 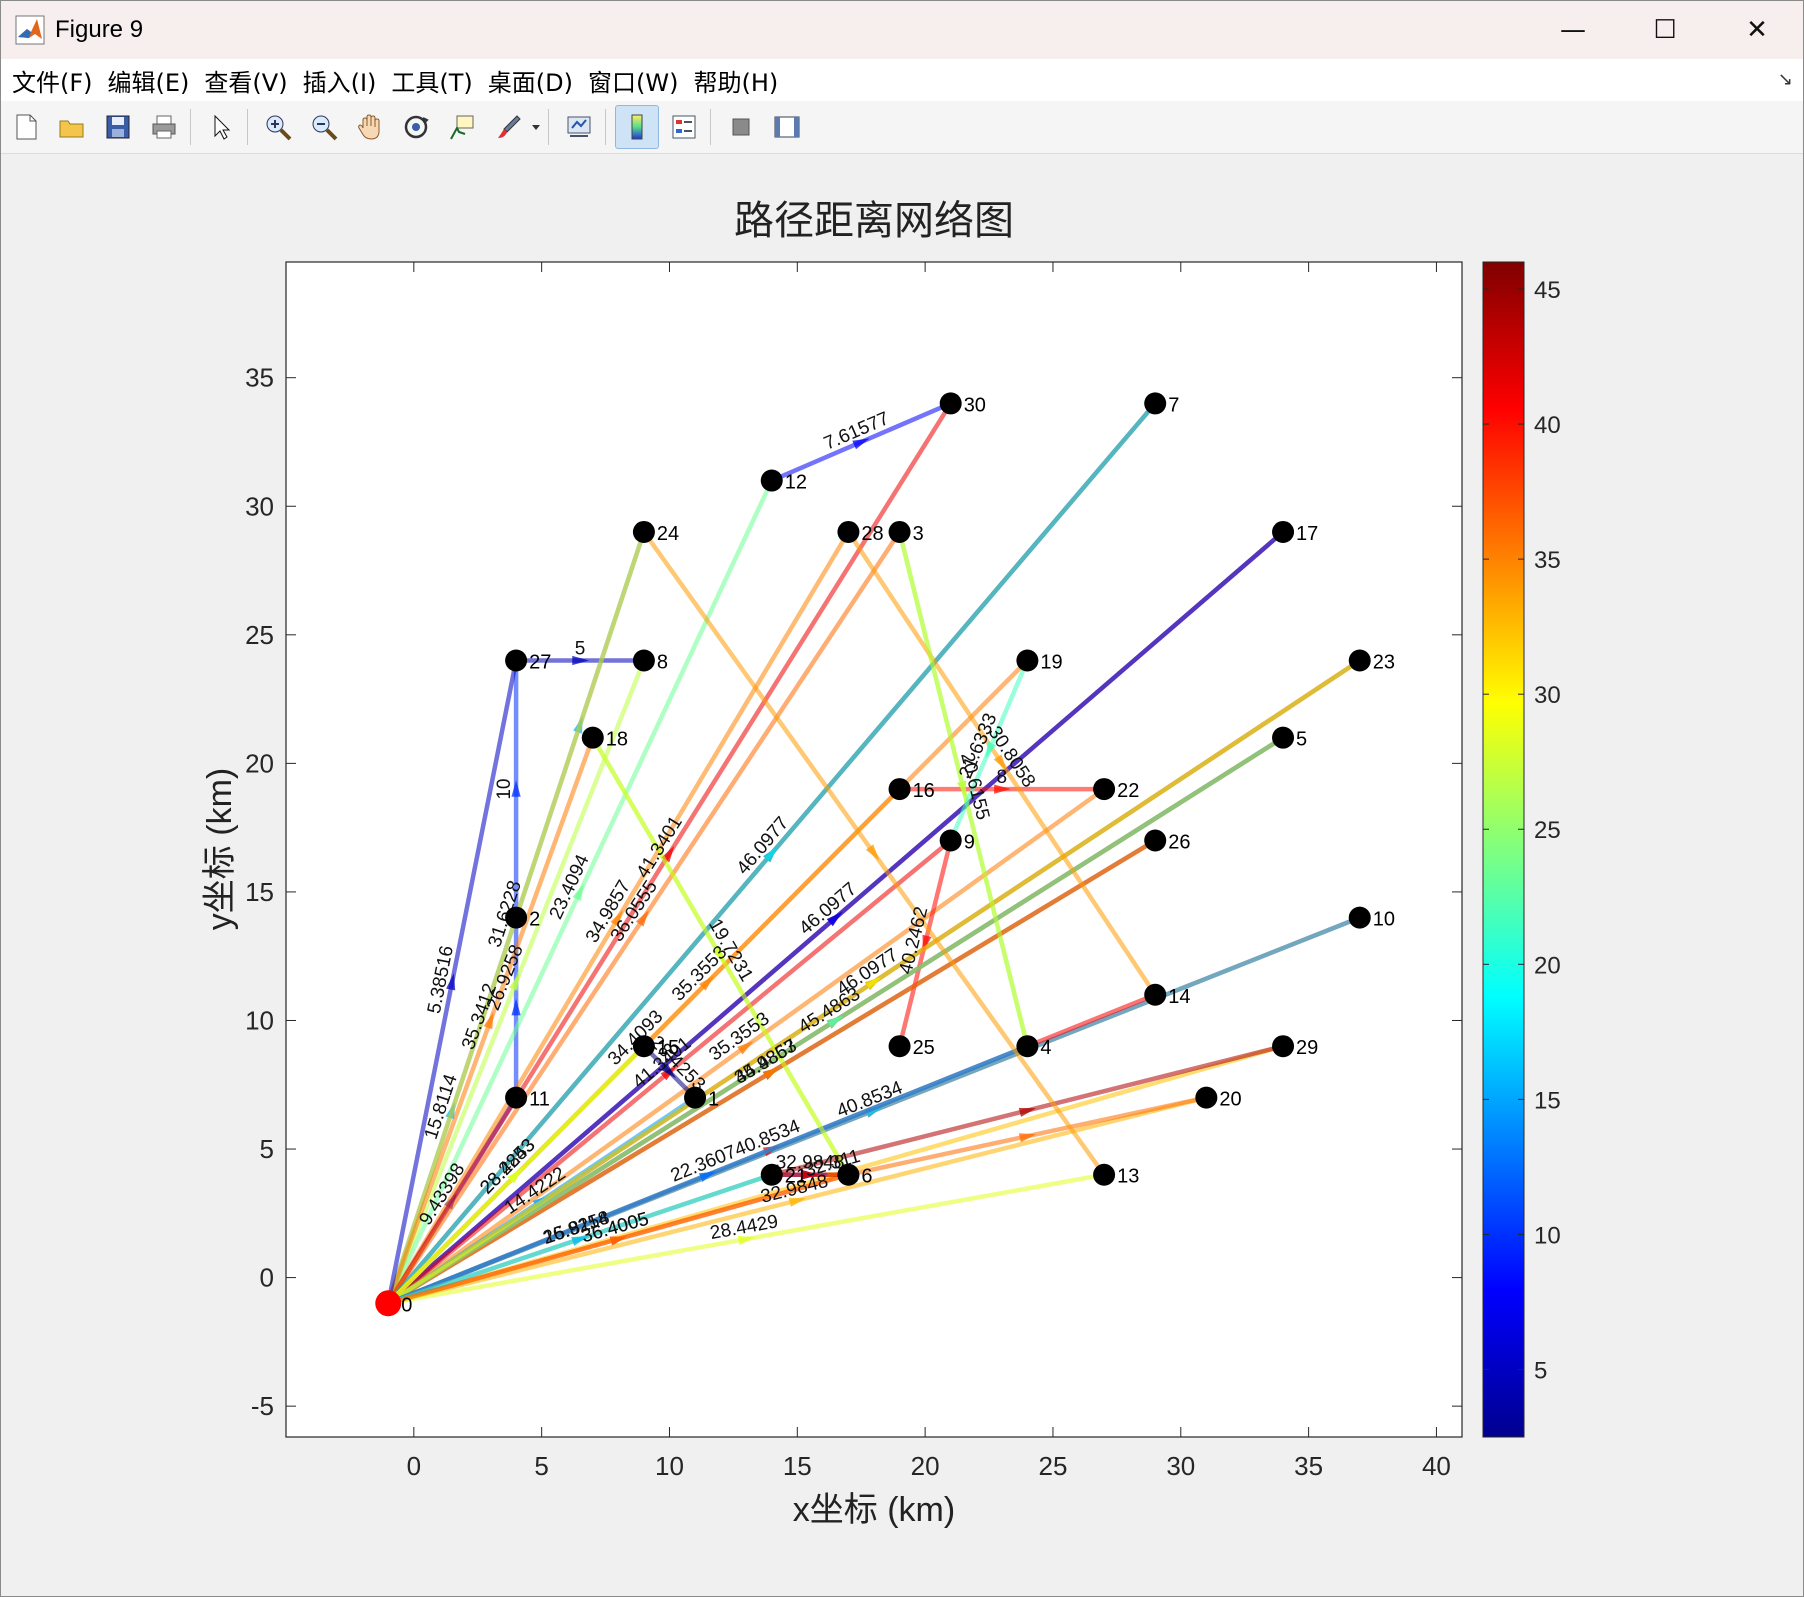 I want to click on colorbar-tick-label: 15, so click(x=1547, y=1100).